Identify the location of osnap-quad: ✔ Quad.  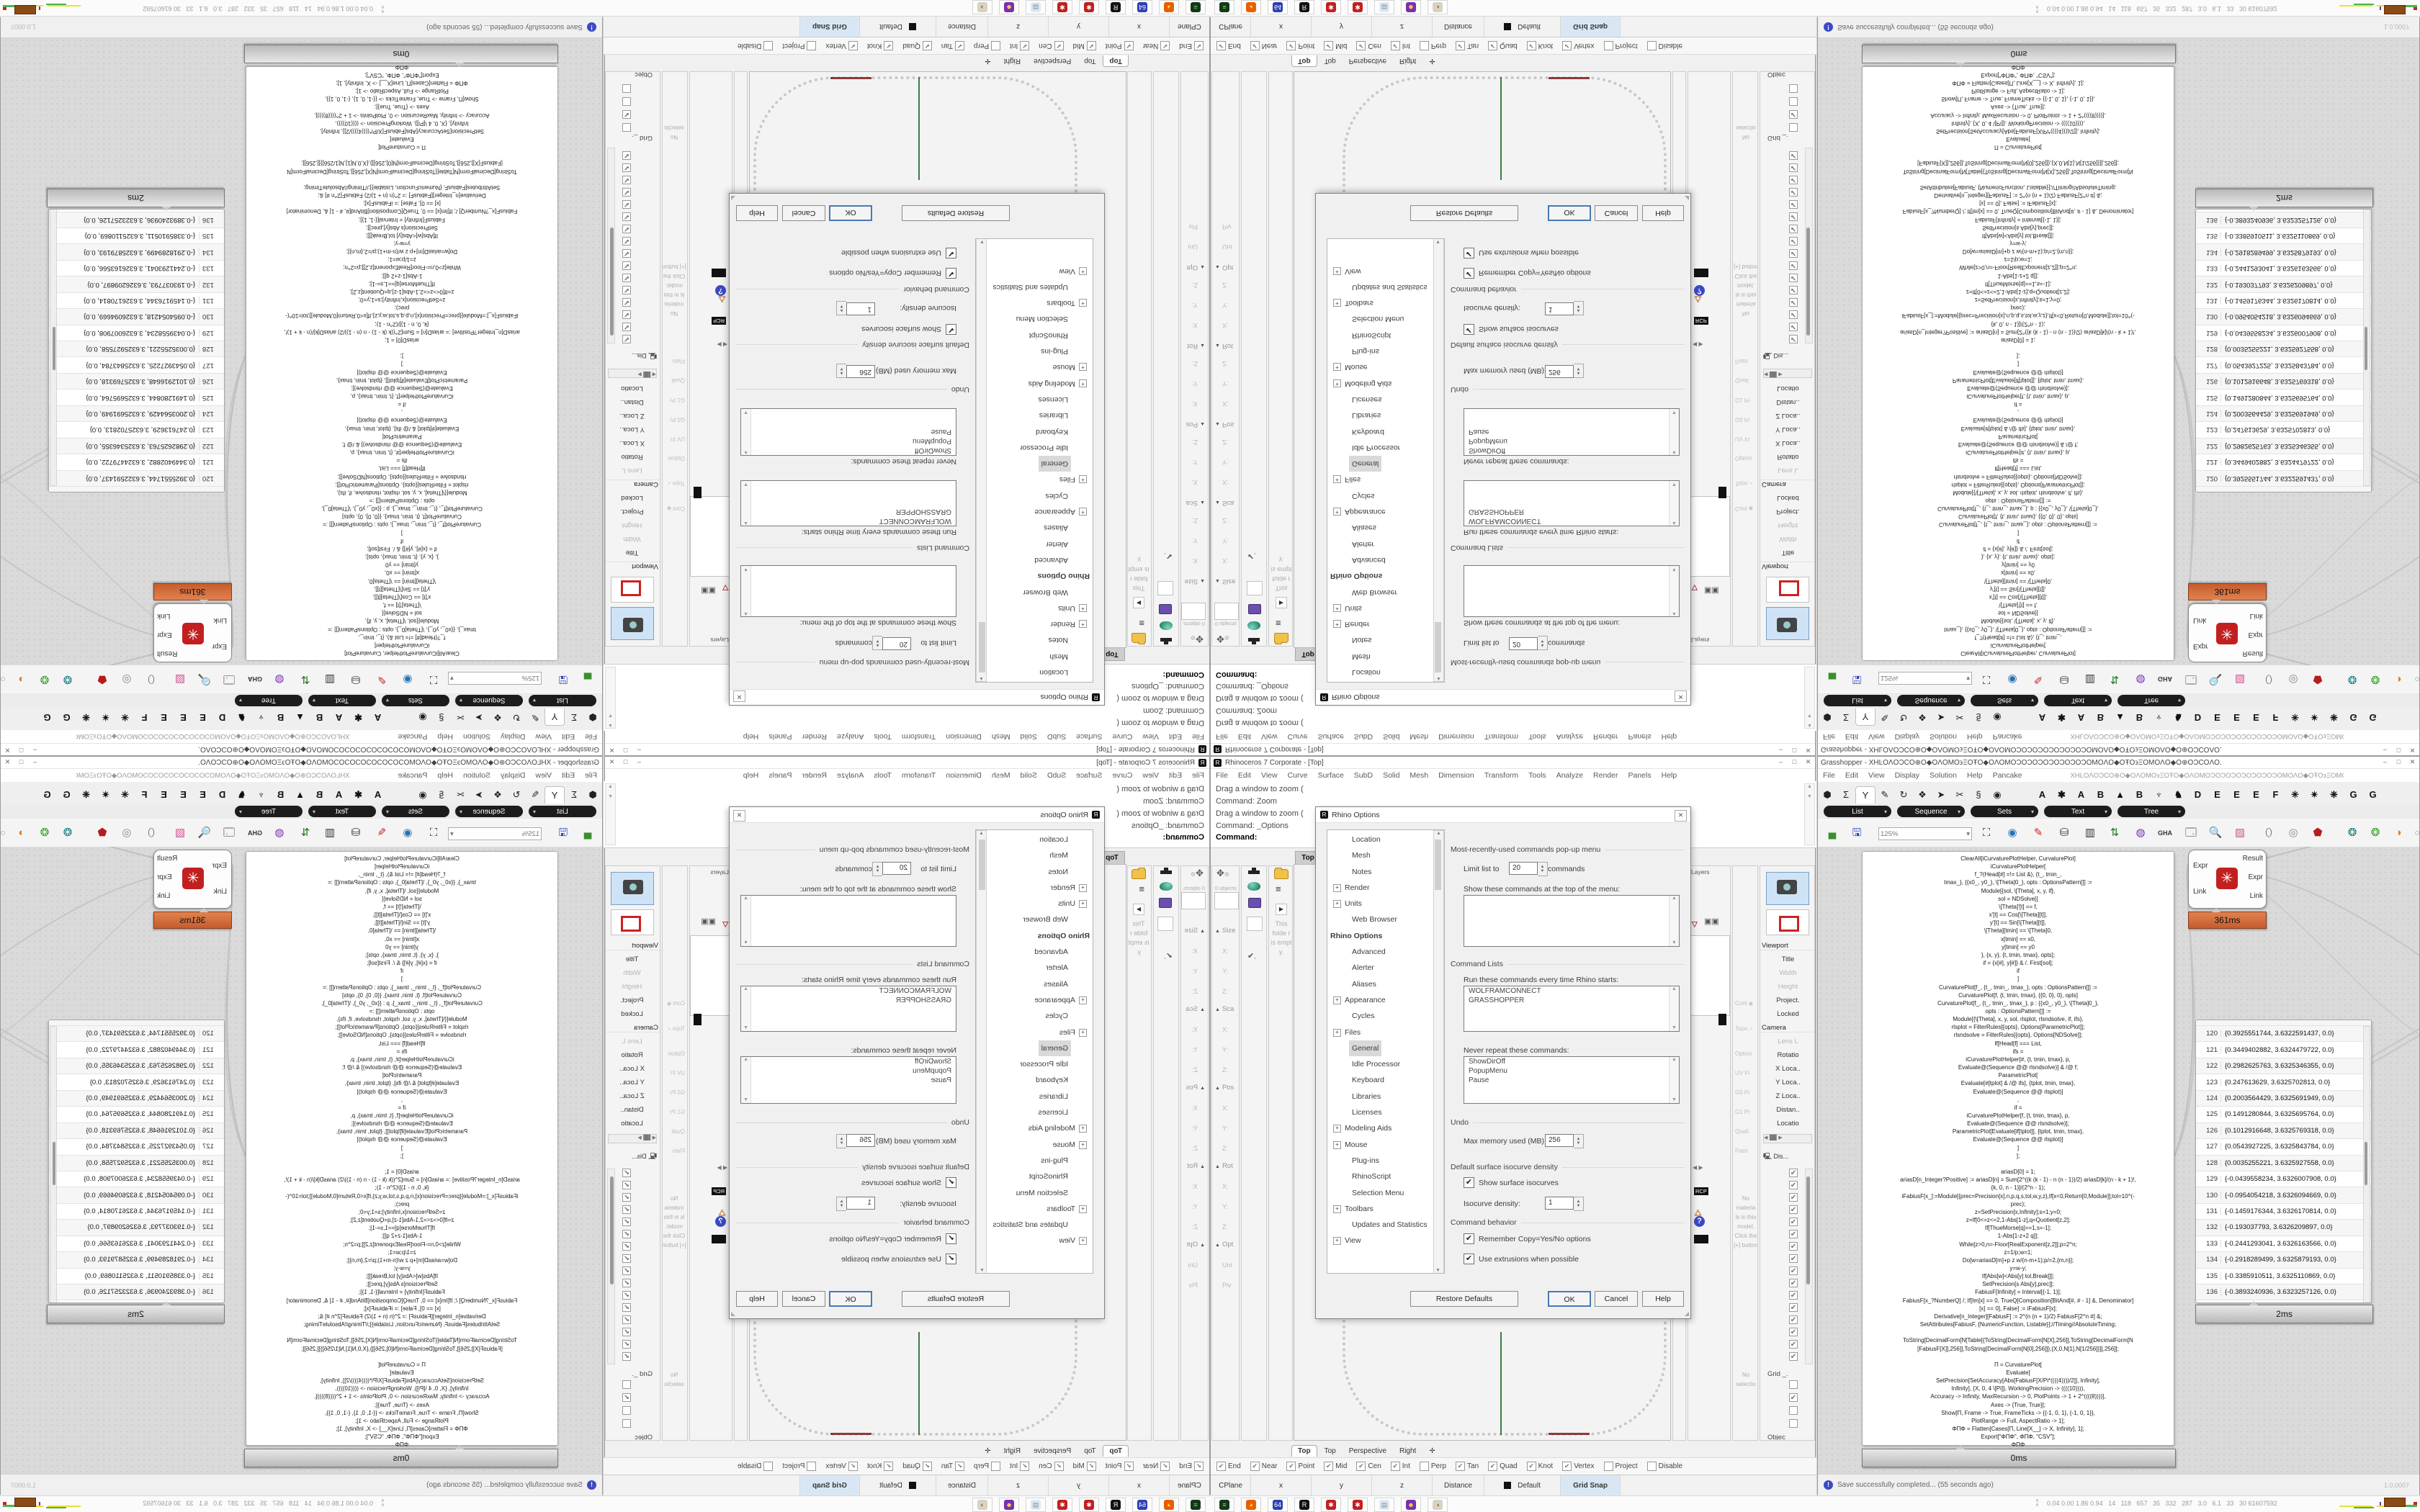
(1503, 1466).